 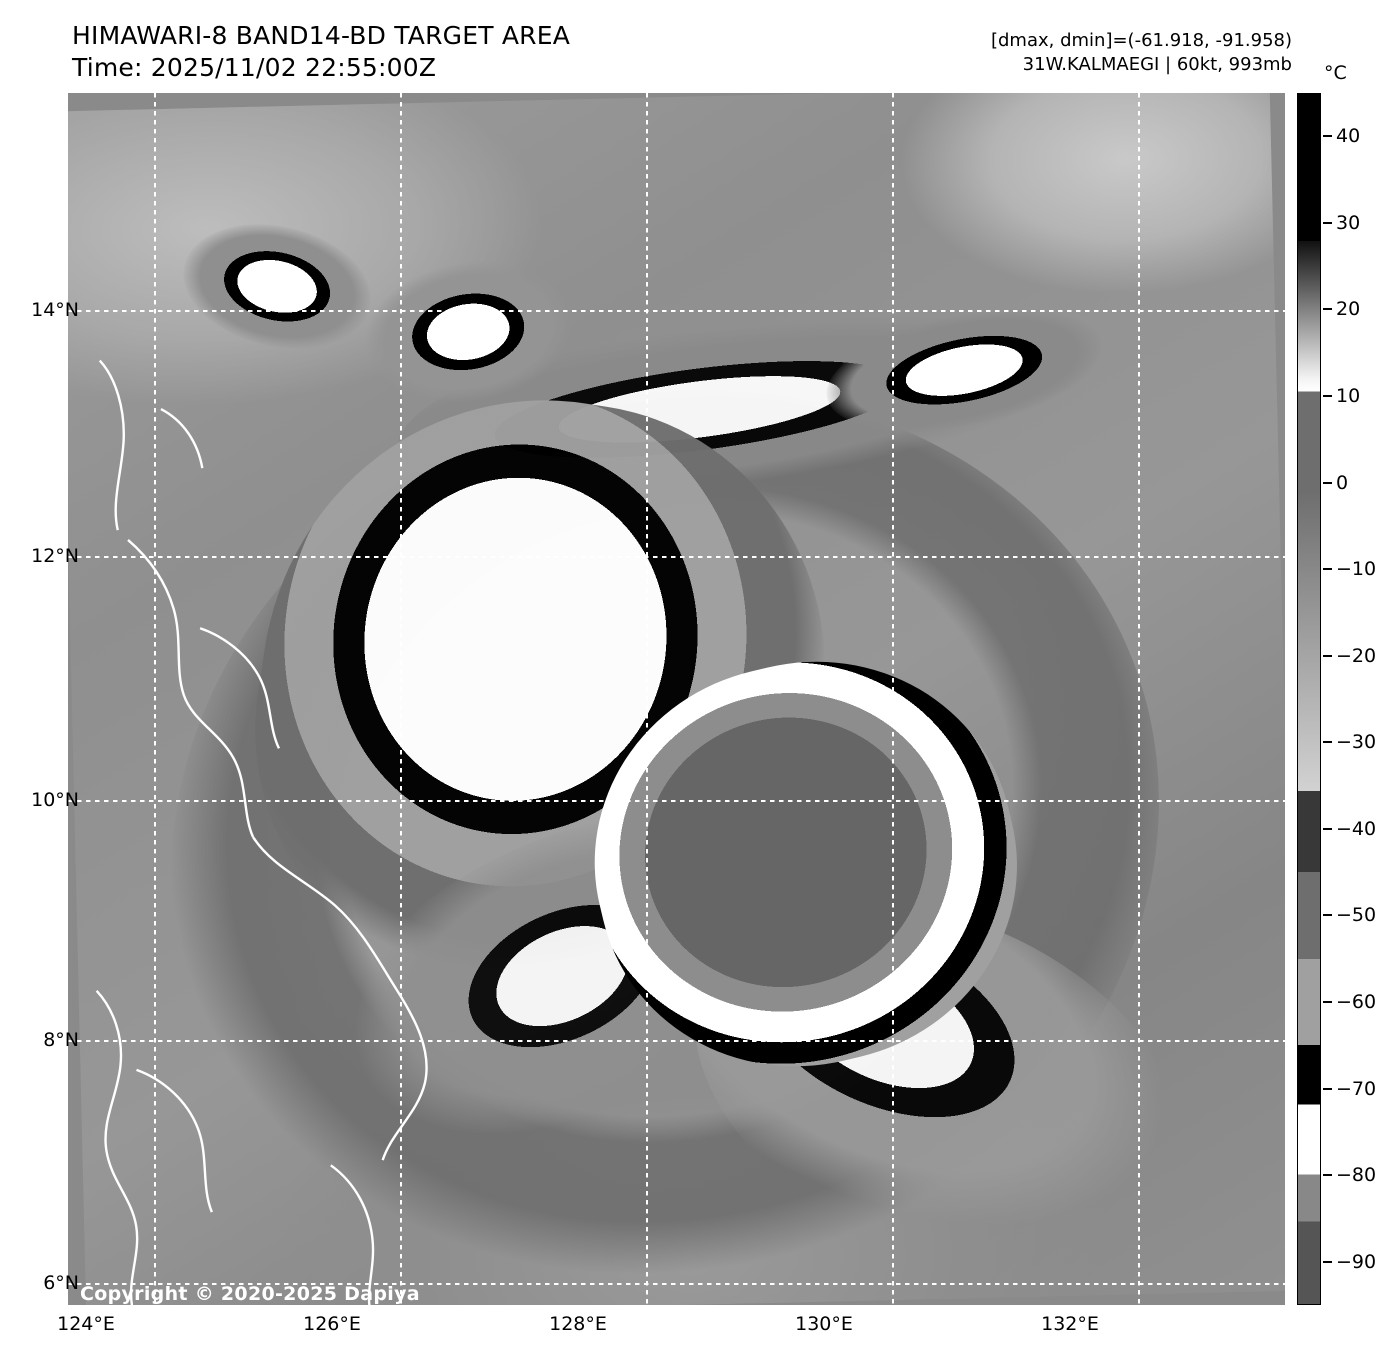 What do you see at coordinates (1356, 742) in the screenshot?
I see `colorbar-tick-label: −30` at bounding box center [1356, 742].